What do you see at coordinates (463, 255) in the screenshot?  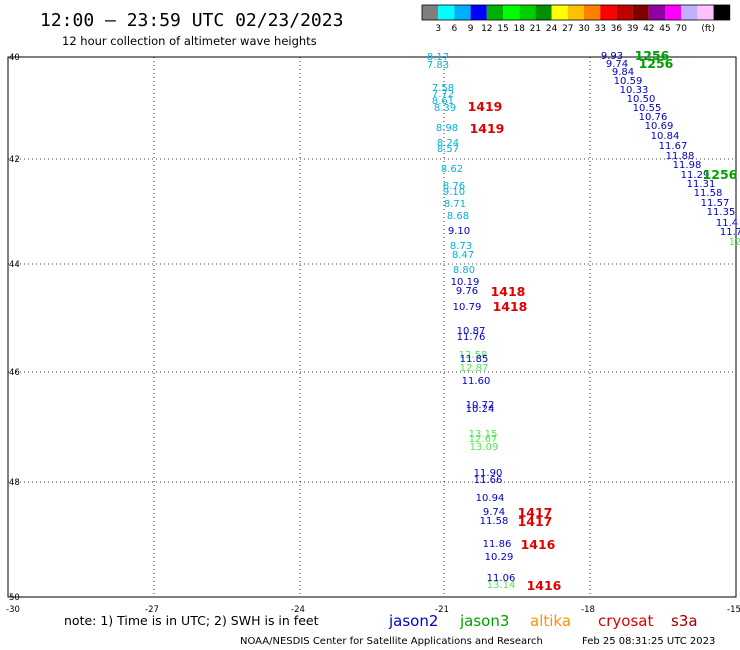 I see `swh-value: 8.47` at bounding box center [463, 255].